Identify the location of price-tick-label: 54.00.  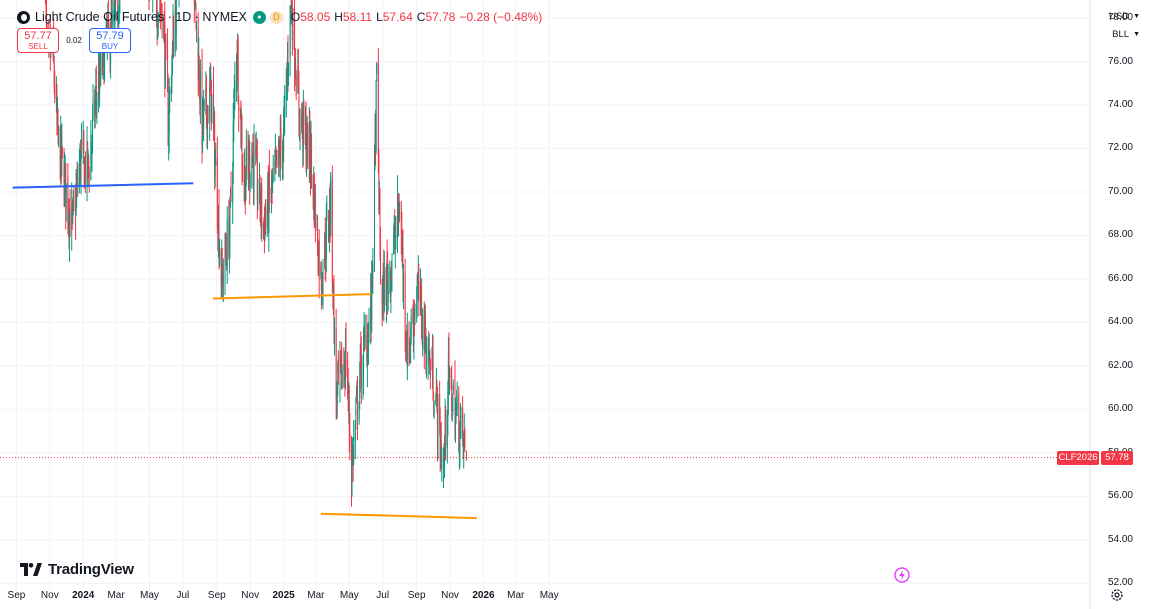
(1120, 539).